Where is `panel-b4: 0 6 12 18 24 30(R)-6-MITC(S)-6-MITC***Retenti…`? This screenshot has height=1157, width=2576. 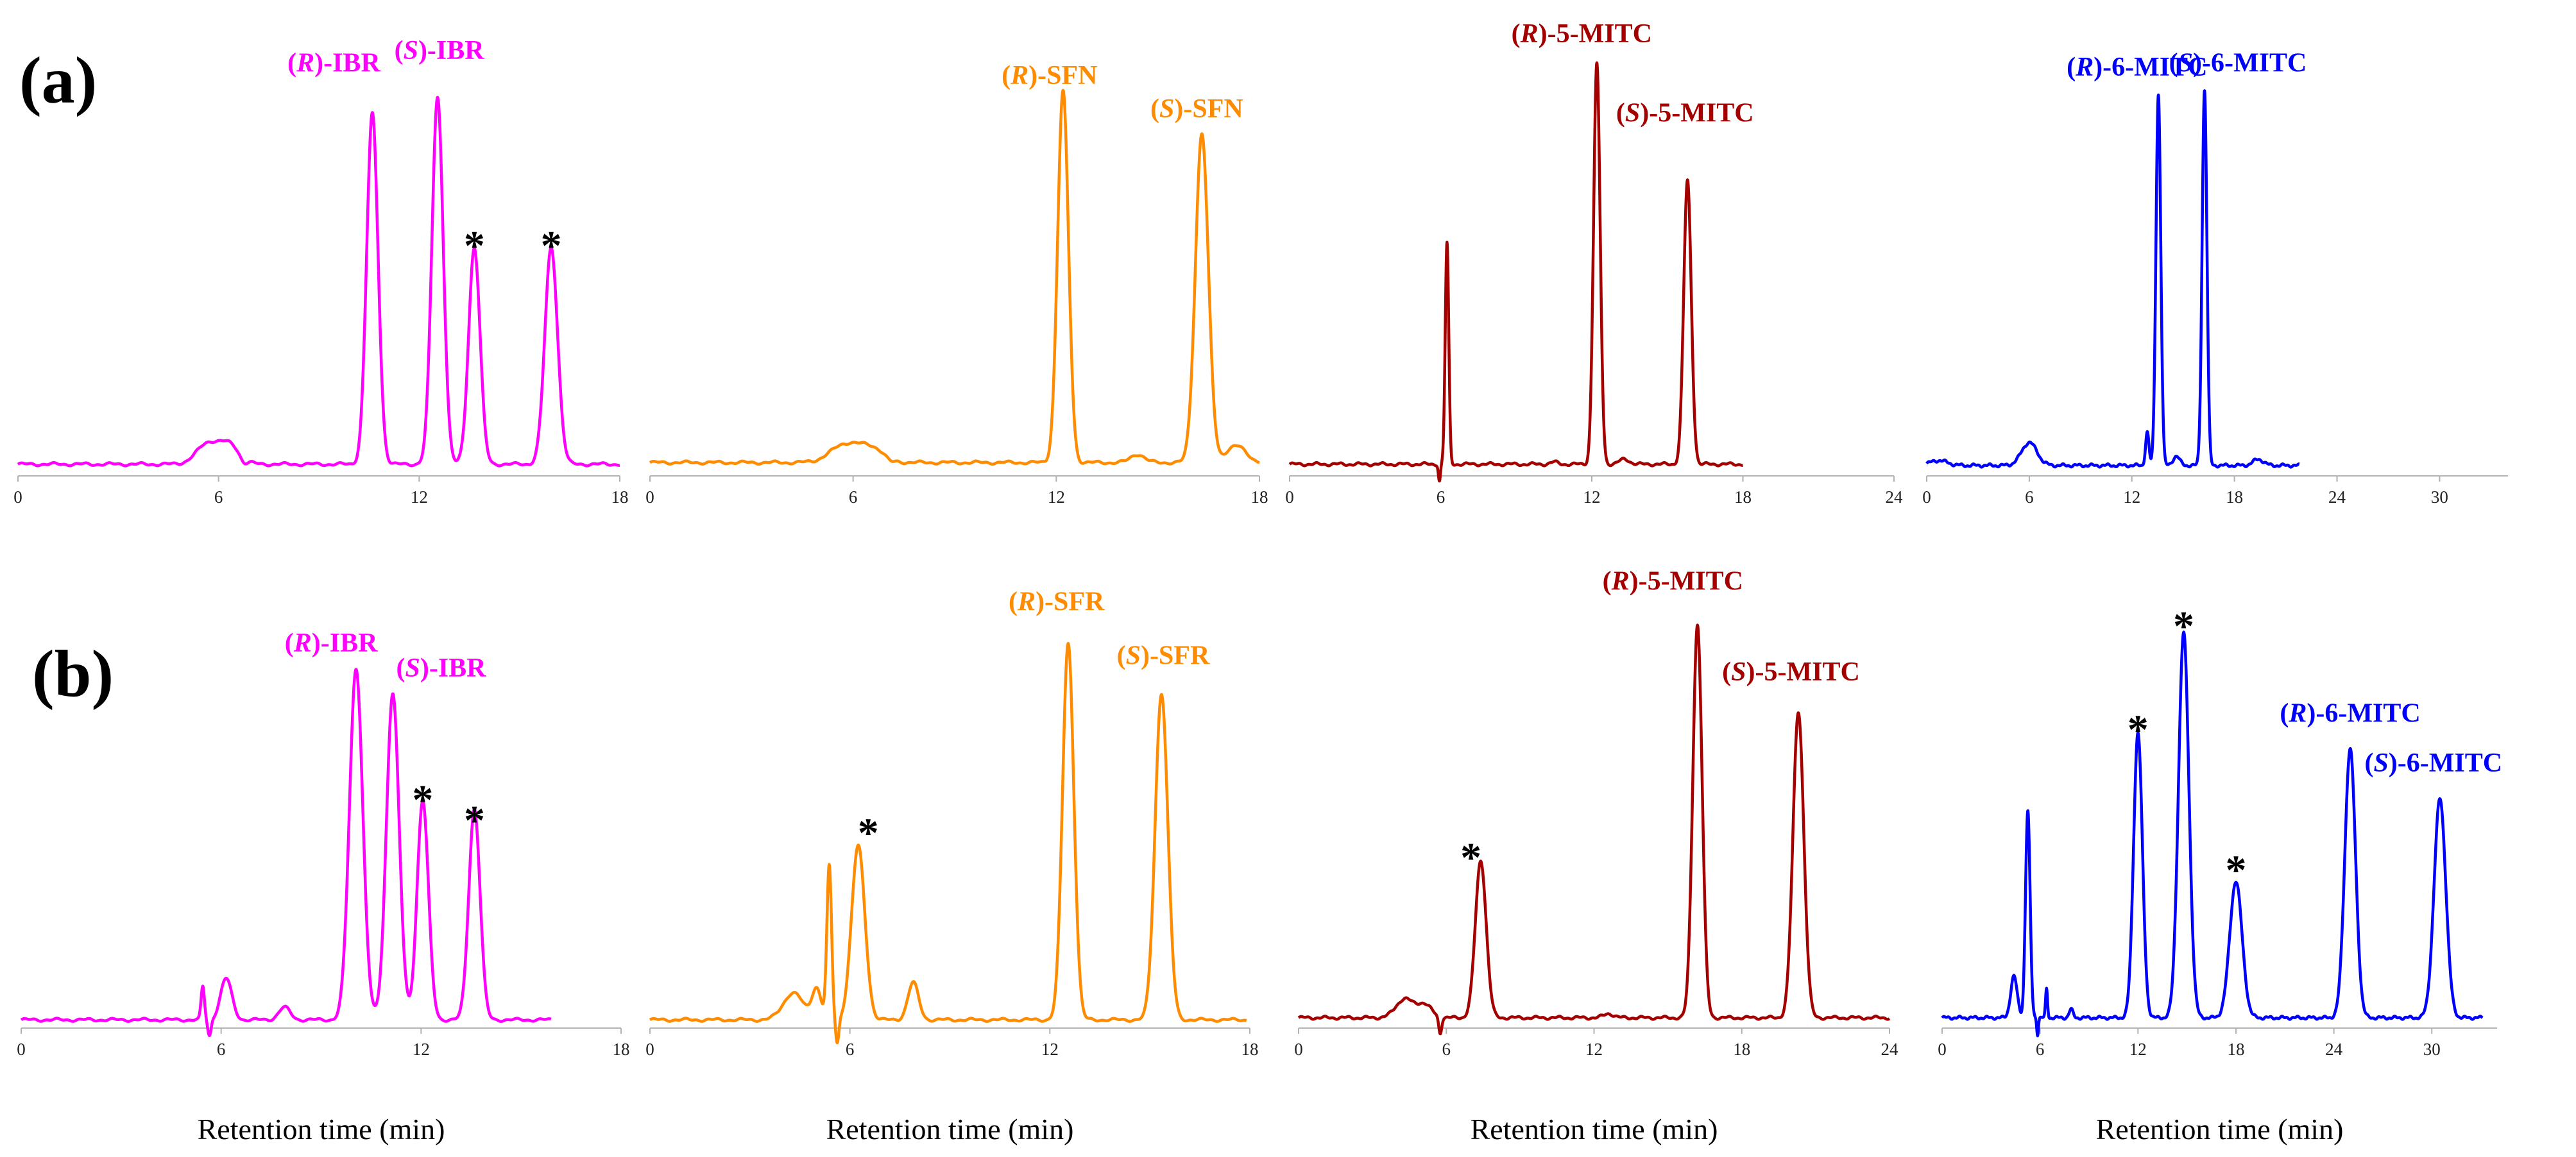
panel-b4: 0 6 12 18 24 30(R)-6-MITC(S)-6-MITC***Retenti… is located at coordinates (2220, 874).